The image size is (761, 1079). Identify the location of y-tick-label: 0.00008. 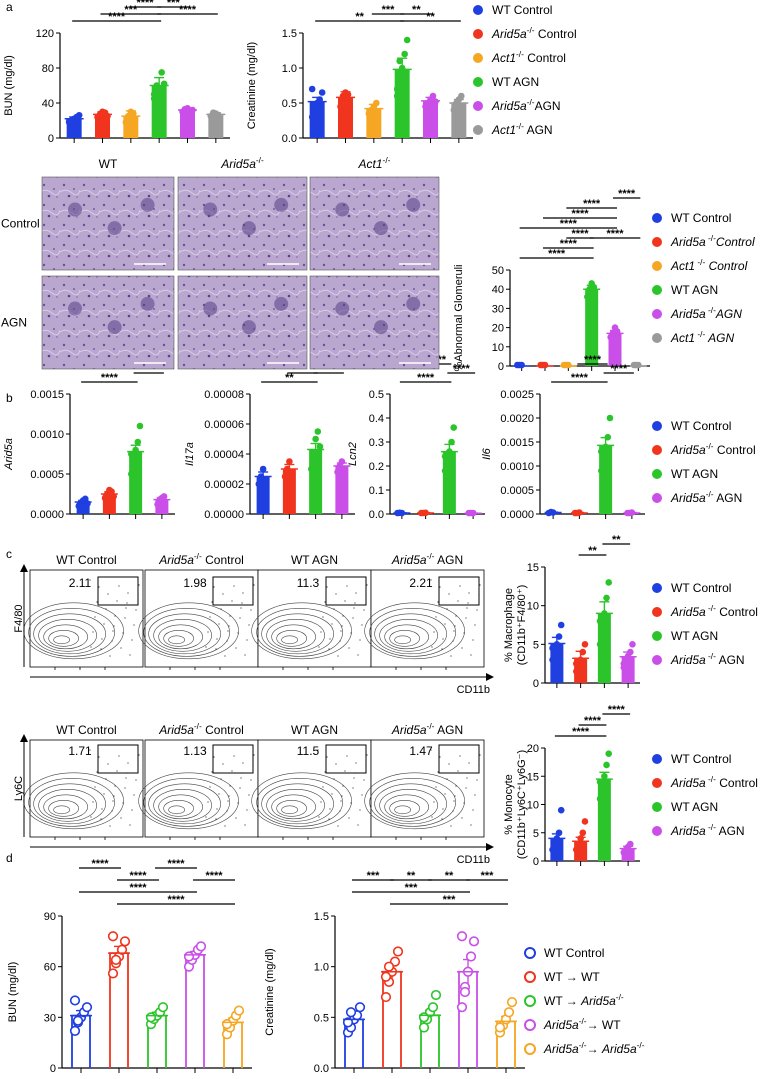
(224, 395).